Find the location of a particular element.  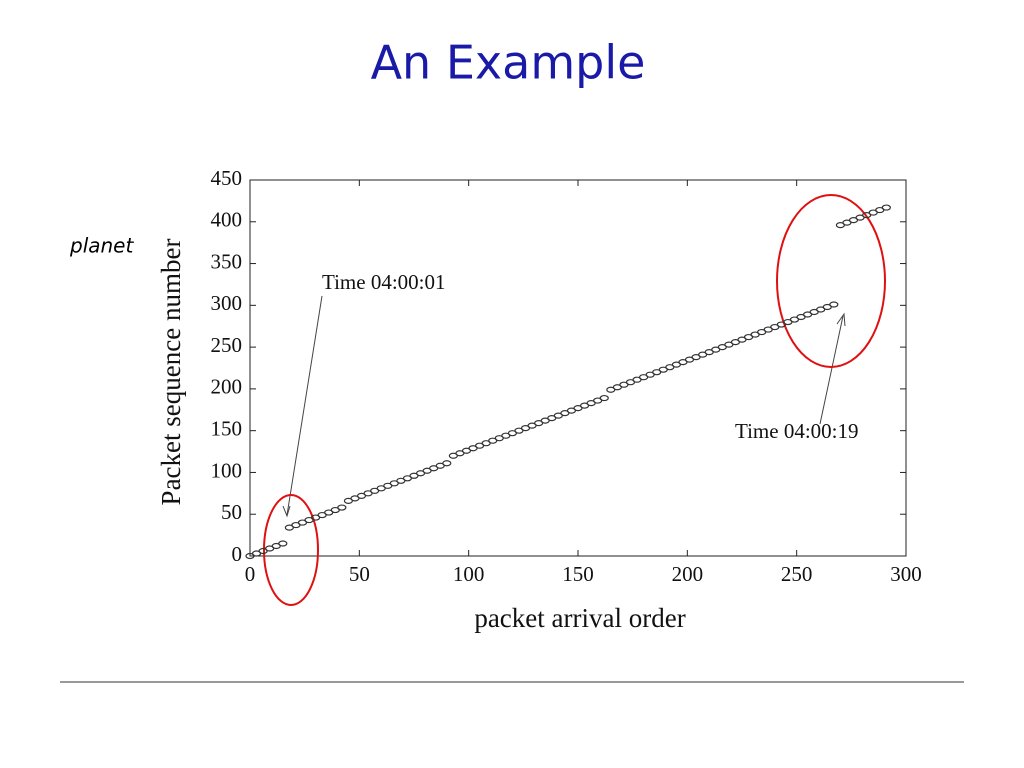

side-text: planet is located at coordinates (101, 246).